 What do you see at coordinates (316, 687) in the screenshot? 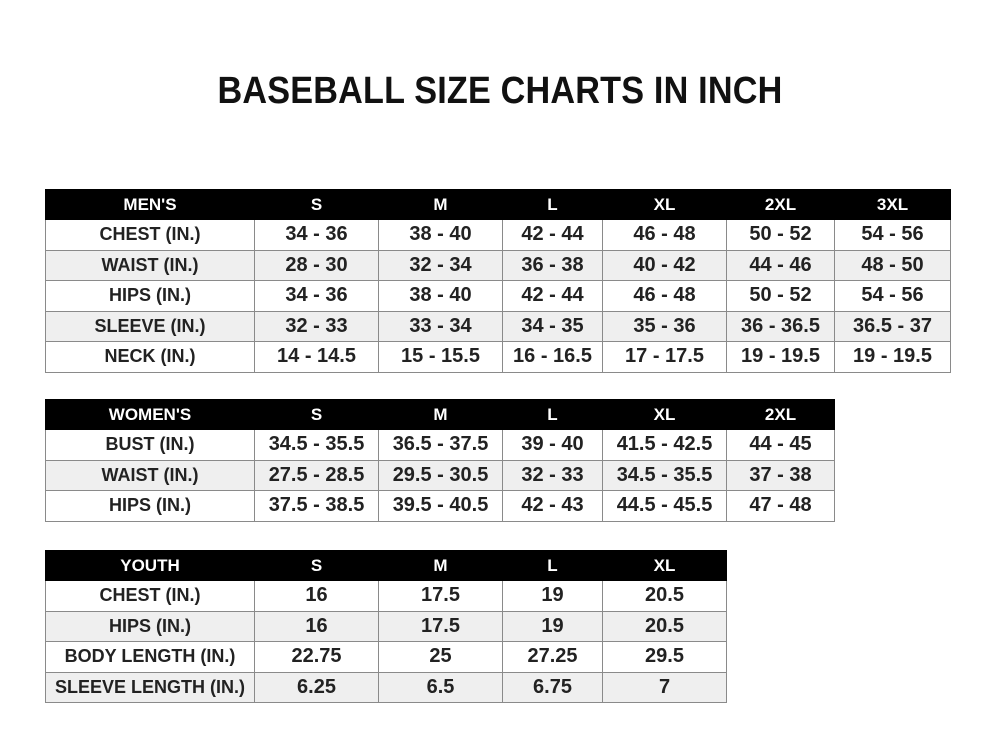
I see `size-value: 6.25` at bounding box center [316, 687].